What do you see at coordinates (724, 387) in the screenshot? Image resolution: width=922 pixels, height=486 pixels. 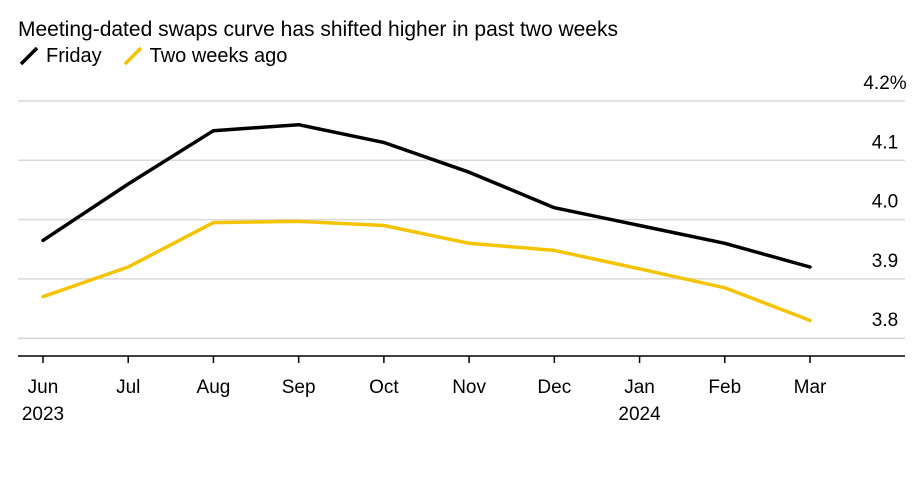 I see `x-tick-label-feb: Feb` at bounding box center [724, 387].